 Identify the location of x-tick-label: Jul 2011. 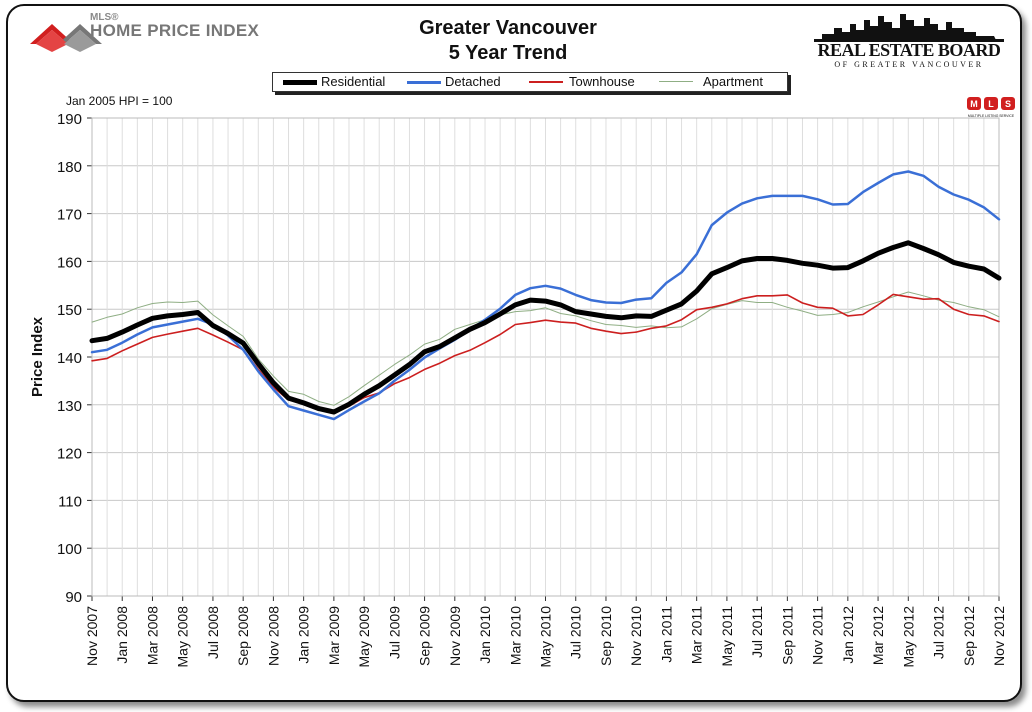
(757, 632).